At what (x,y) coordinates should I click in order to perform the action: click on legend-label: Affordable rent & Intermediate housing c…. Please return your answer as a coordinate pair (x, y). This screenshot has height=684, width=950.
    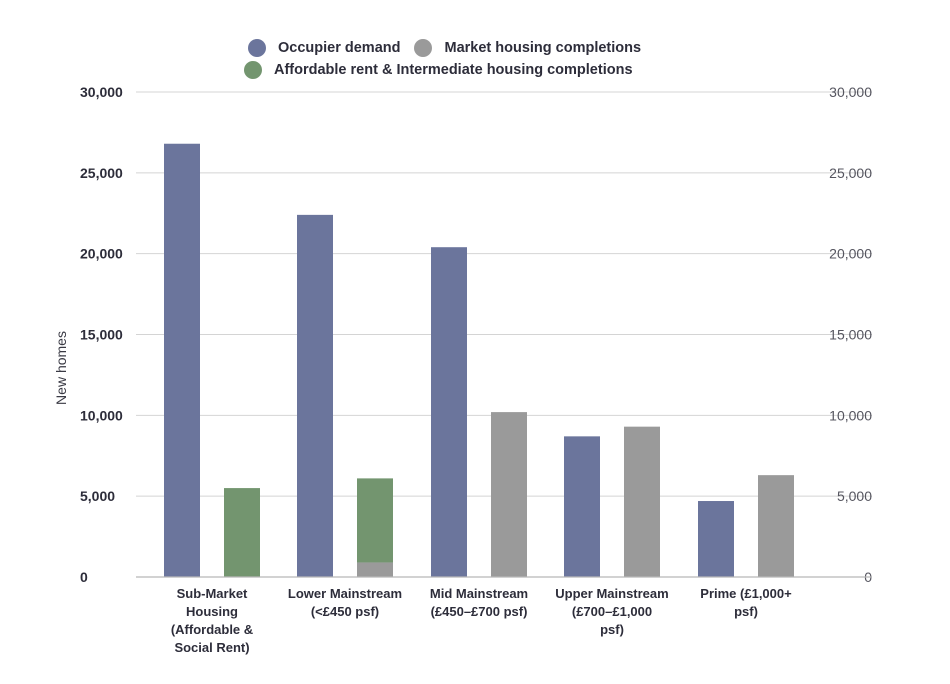
    Looking at the image, I should click on (453, 70).